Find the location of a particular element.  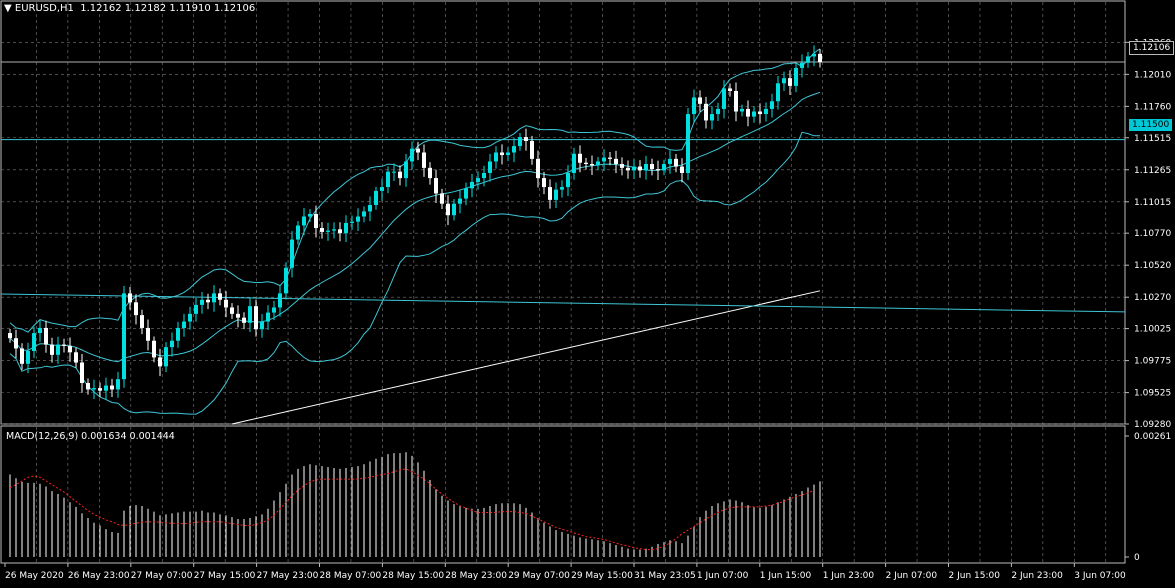

time-axis-label: 29 May 07:00 is located at coordinates (539, 576).